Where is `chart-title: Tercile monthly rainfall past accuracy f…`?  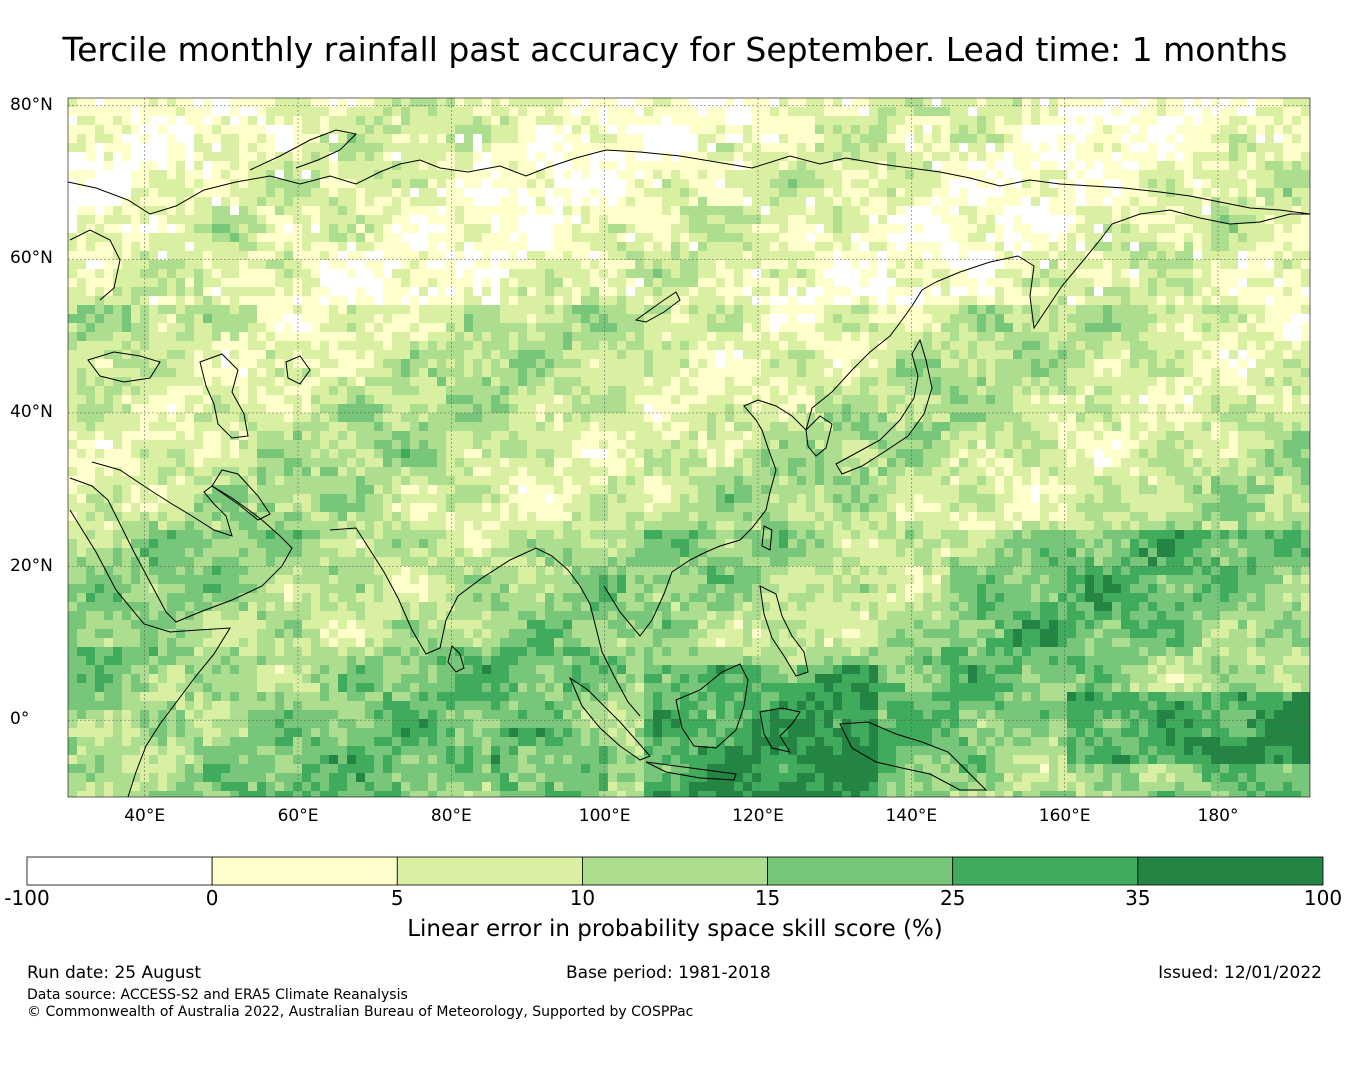
chart-title: Tercile monthly rainfall past accuracy f… is located at coordinates (675, 49).